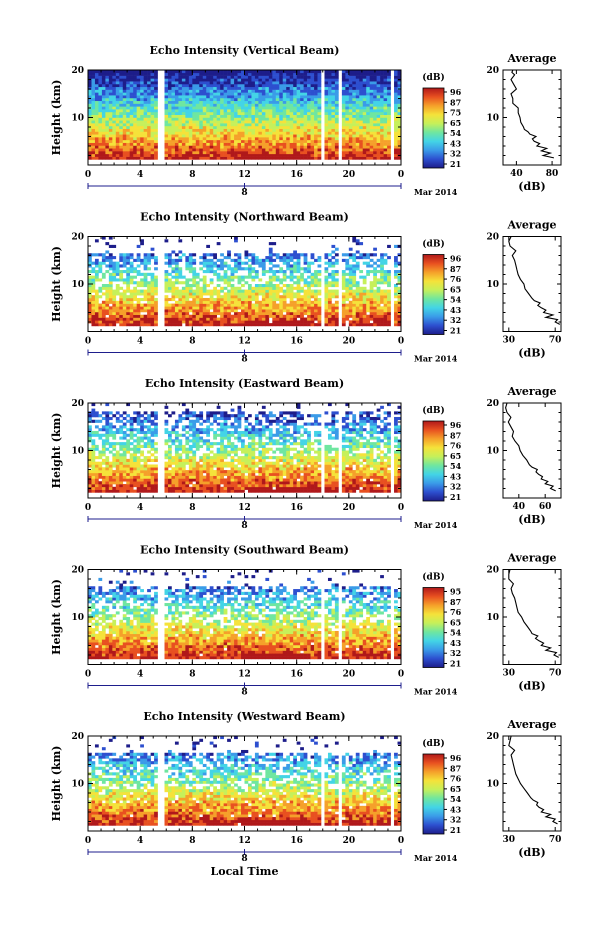  What do you see at coordinates (555, 341) in the screenshot?
I see `average-x-tick-label: 70` at bounding box center [555, 341].